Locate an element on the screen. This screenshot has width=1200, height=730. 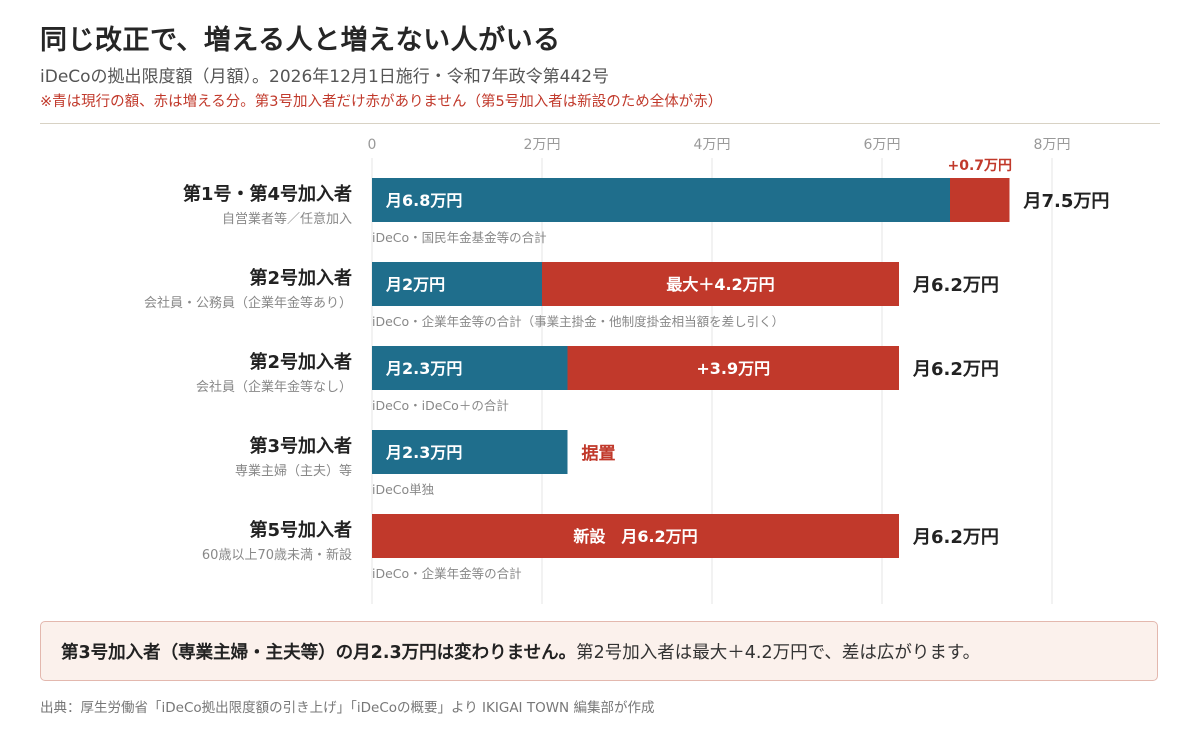
x-tick-label: 2万円 is located at coordinates (542, 145).